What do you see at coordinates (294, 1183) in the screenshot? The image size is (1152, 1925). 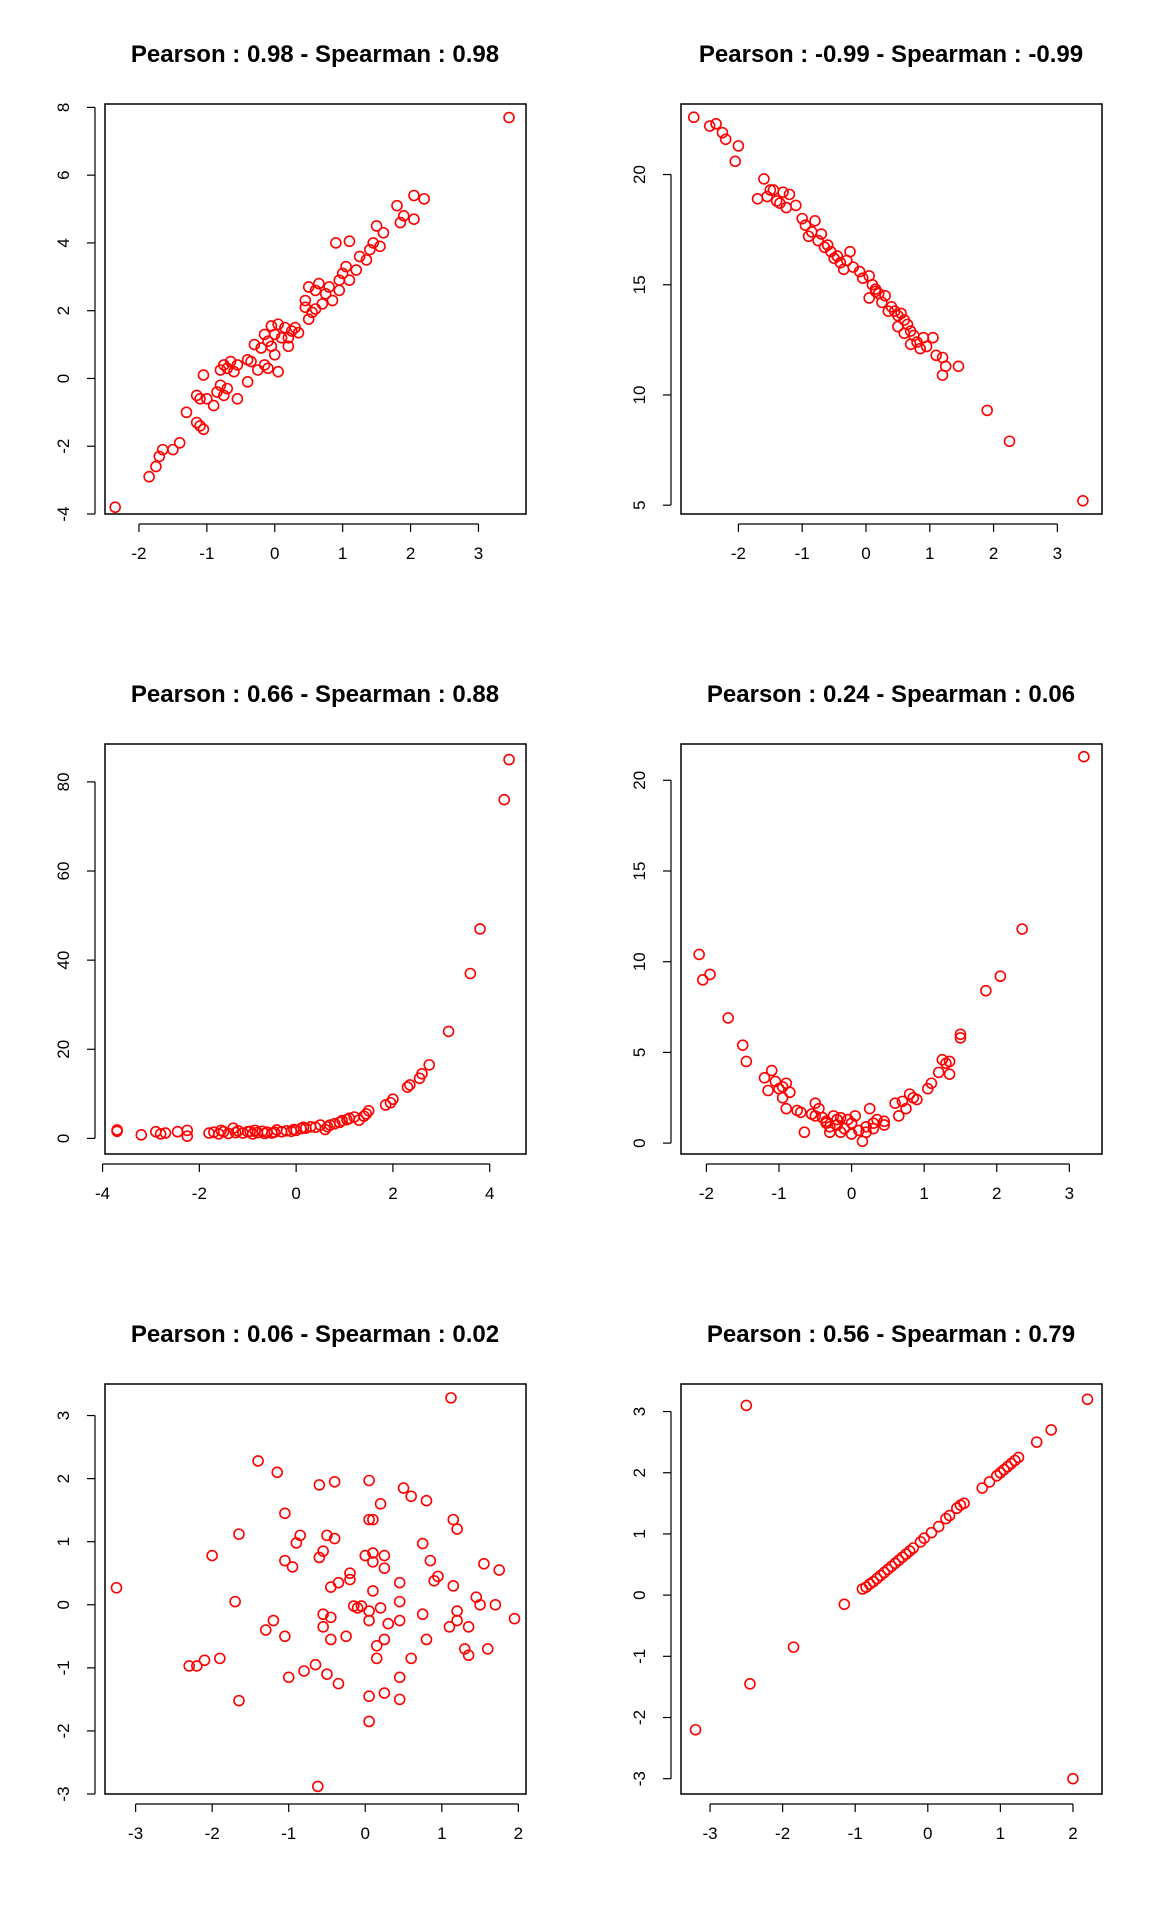 I see `x-axis: -4 -2 0 2 4` at bounding box center [294, 1183].